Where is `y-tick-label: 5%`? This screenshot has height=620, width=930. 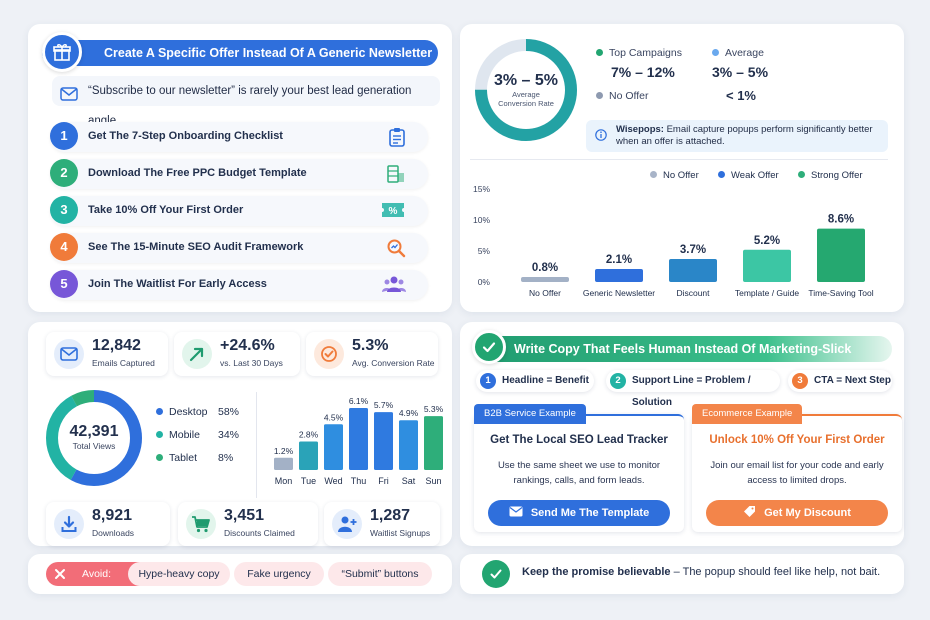 y-tick-label: 5% is located at coordinates (484, 251).